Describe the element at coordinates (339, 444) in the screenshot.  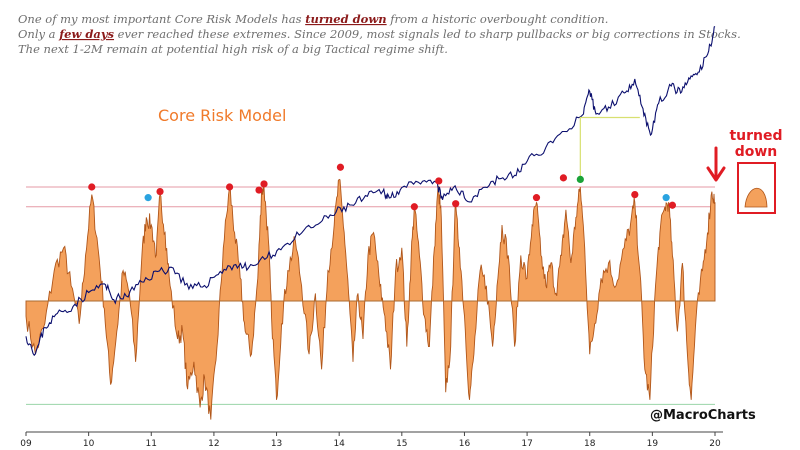
I see `x-tick-label: 14` at that location.